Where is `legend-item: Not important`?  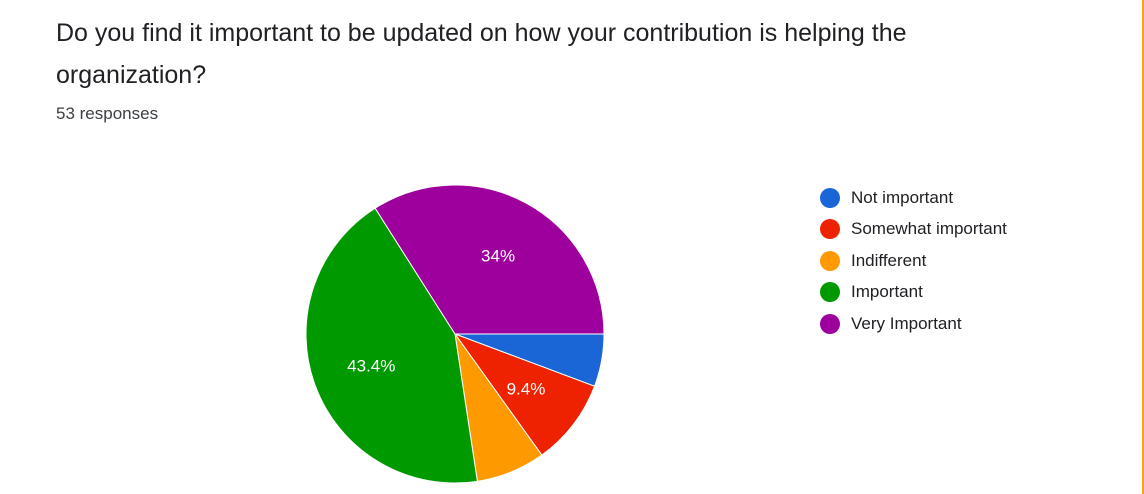 legend-item: Not important is located at coordinates (913, 198).